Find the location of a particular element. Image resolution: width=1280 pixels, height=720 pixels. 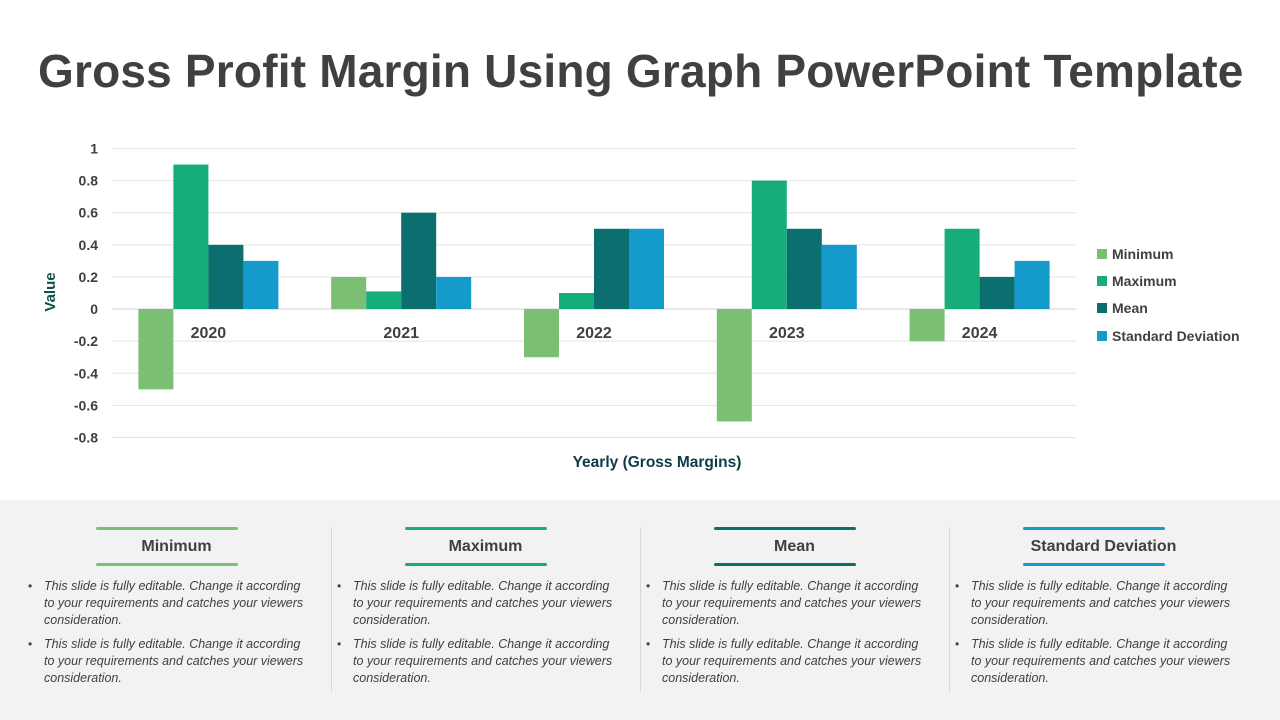

x-tick-label: 2024 is located at coordinates (980, 333).